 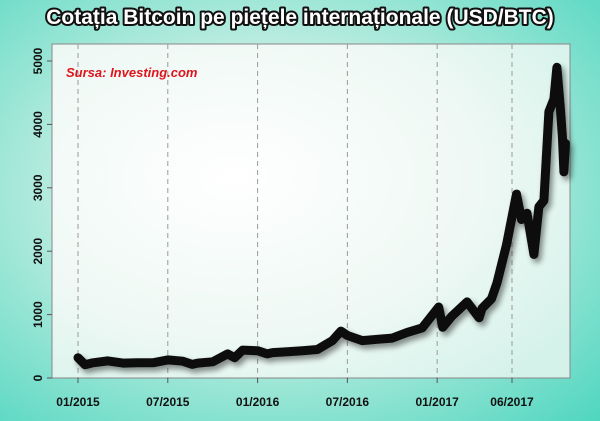 I want to click on y-tick-label: 3000, so click(x=38, y=187).